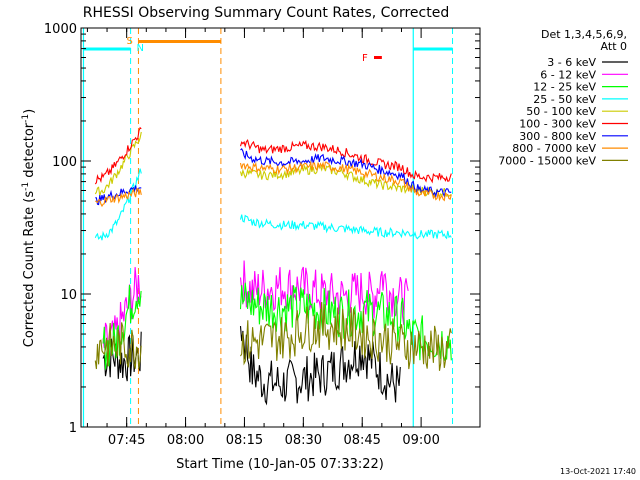 This screenshot has width=640, height=480. Describe the element at coordinates (303, 440) in the screenshot. I see `x-tick-label: 08:30` at that location.